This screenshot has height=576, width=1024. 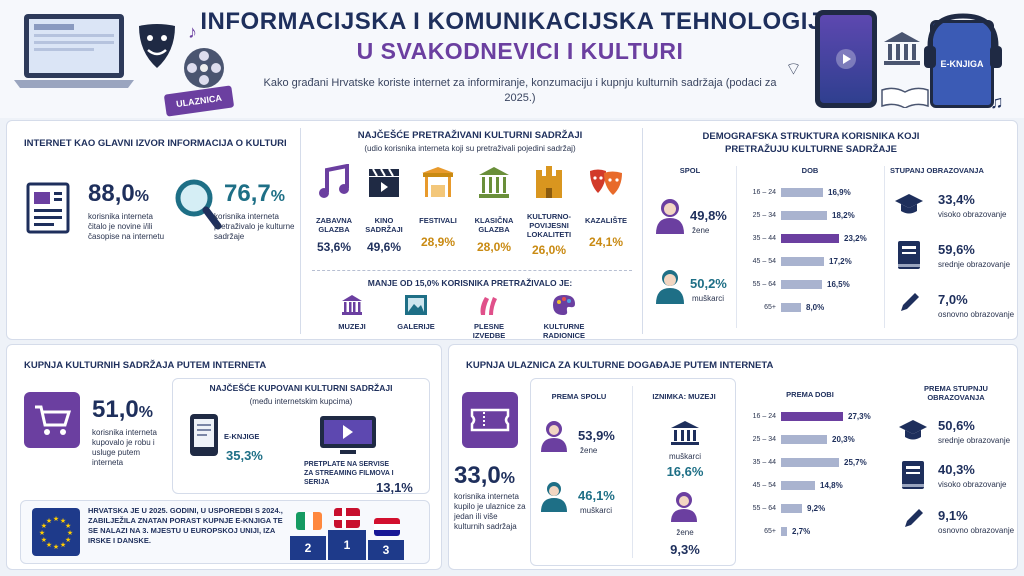 I want to click on ticket-age-row: 65+ 2,7%, so click(x=776, y=531).